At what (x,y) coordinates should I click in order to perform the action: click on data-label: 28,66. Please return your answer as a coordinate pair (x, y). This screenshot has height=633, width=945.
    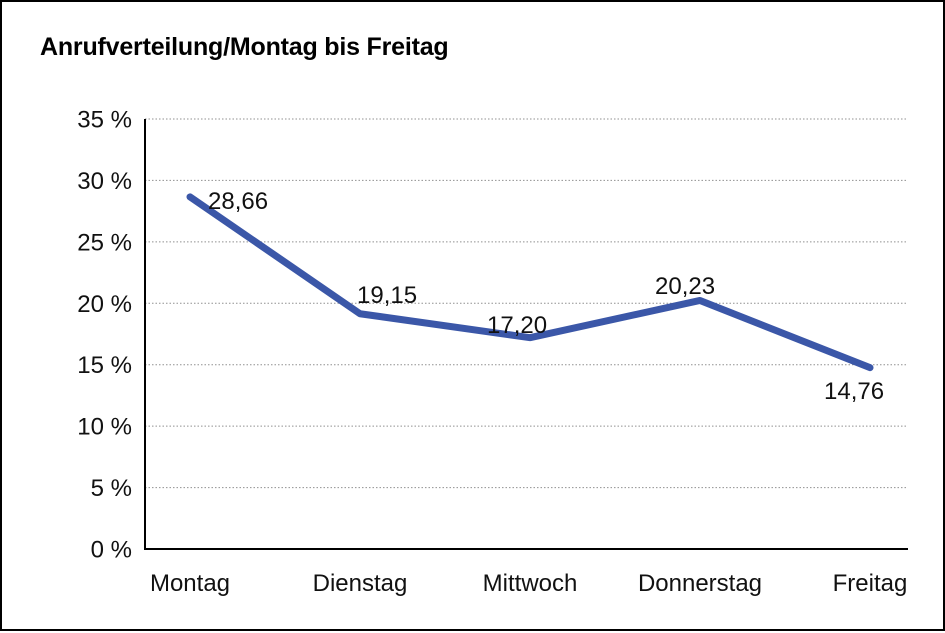
    Looking at the image, I should click on (238, 201).